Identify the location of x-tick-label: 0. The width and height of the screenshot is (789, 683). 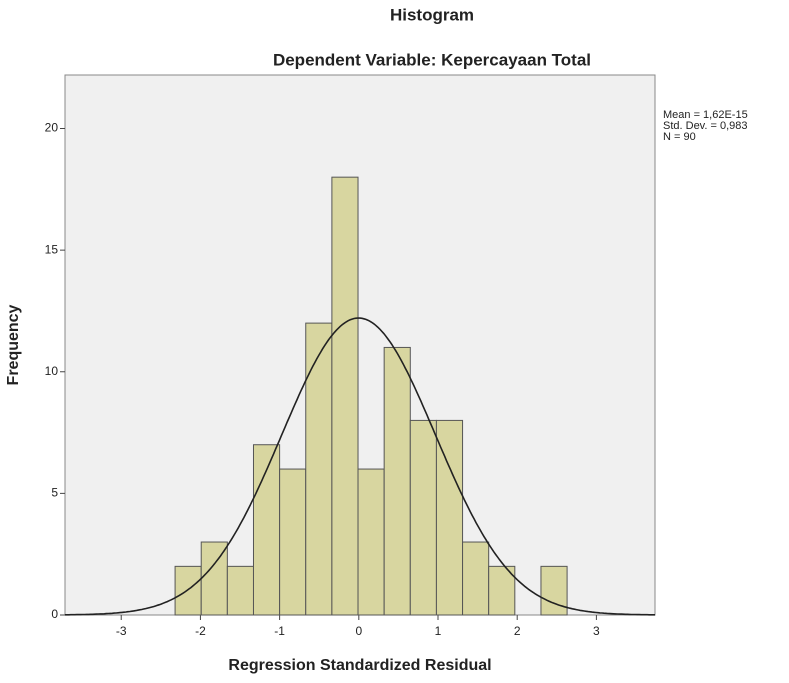
(358, 631).